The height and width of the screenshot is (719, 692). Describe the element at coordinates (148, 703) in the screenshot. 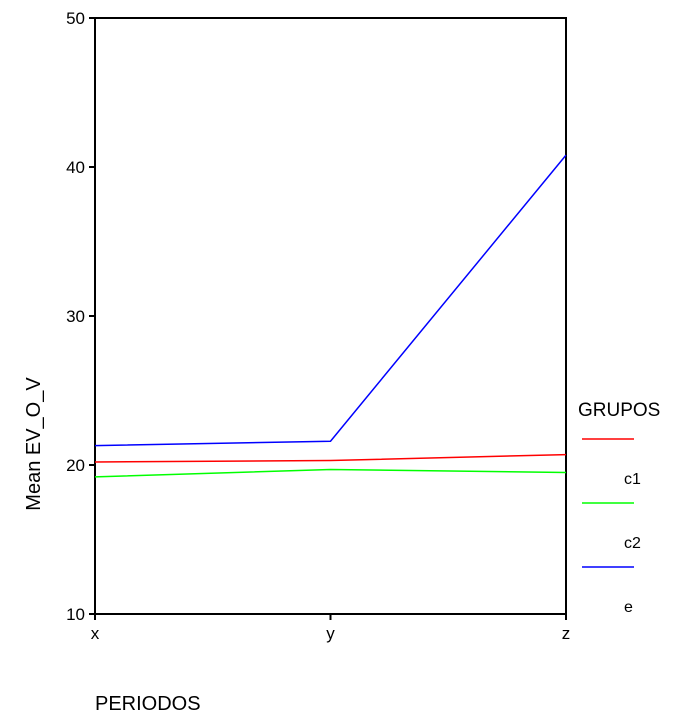

I see `x-axis-title: PERIODOS` at that location.